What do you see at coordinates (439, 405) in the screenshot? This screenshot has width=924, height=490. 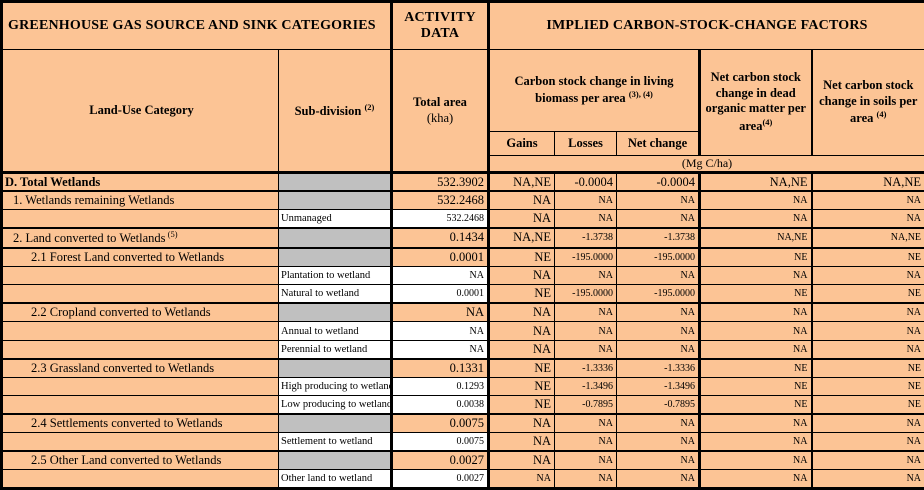 I see `total-area-cell: 0.0038` at bounding box center [439, 405].